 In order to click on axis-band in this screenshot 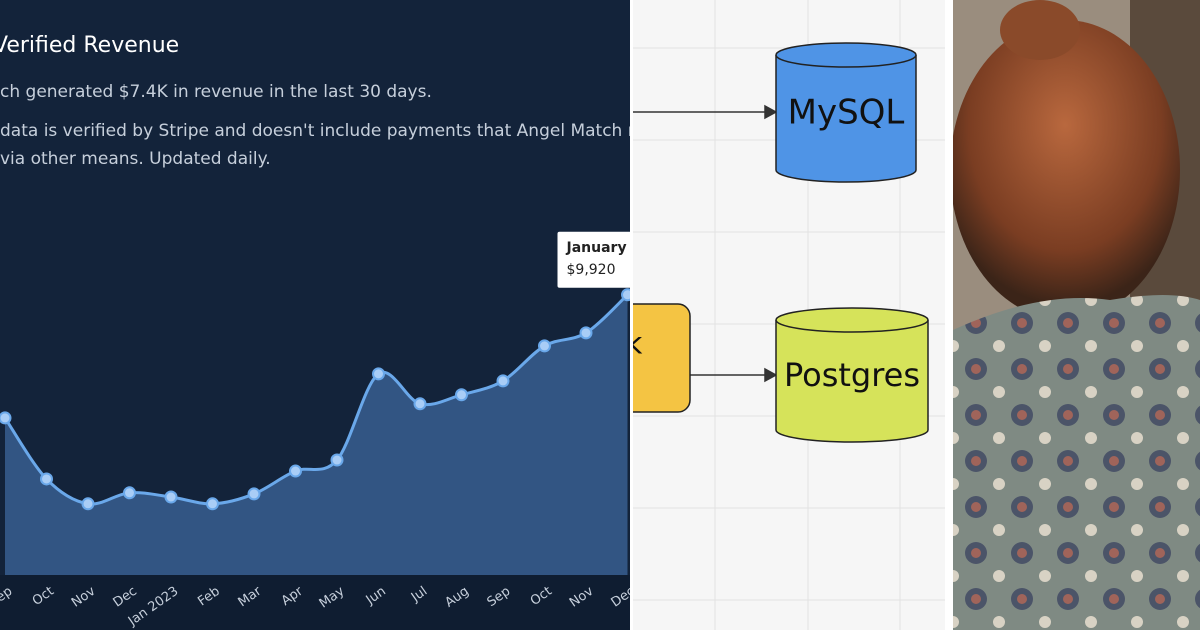, I will do `click(315, 602)`.